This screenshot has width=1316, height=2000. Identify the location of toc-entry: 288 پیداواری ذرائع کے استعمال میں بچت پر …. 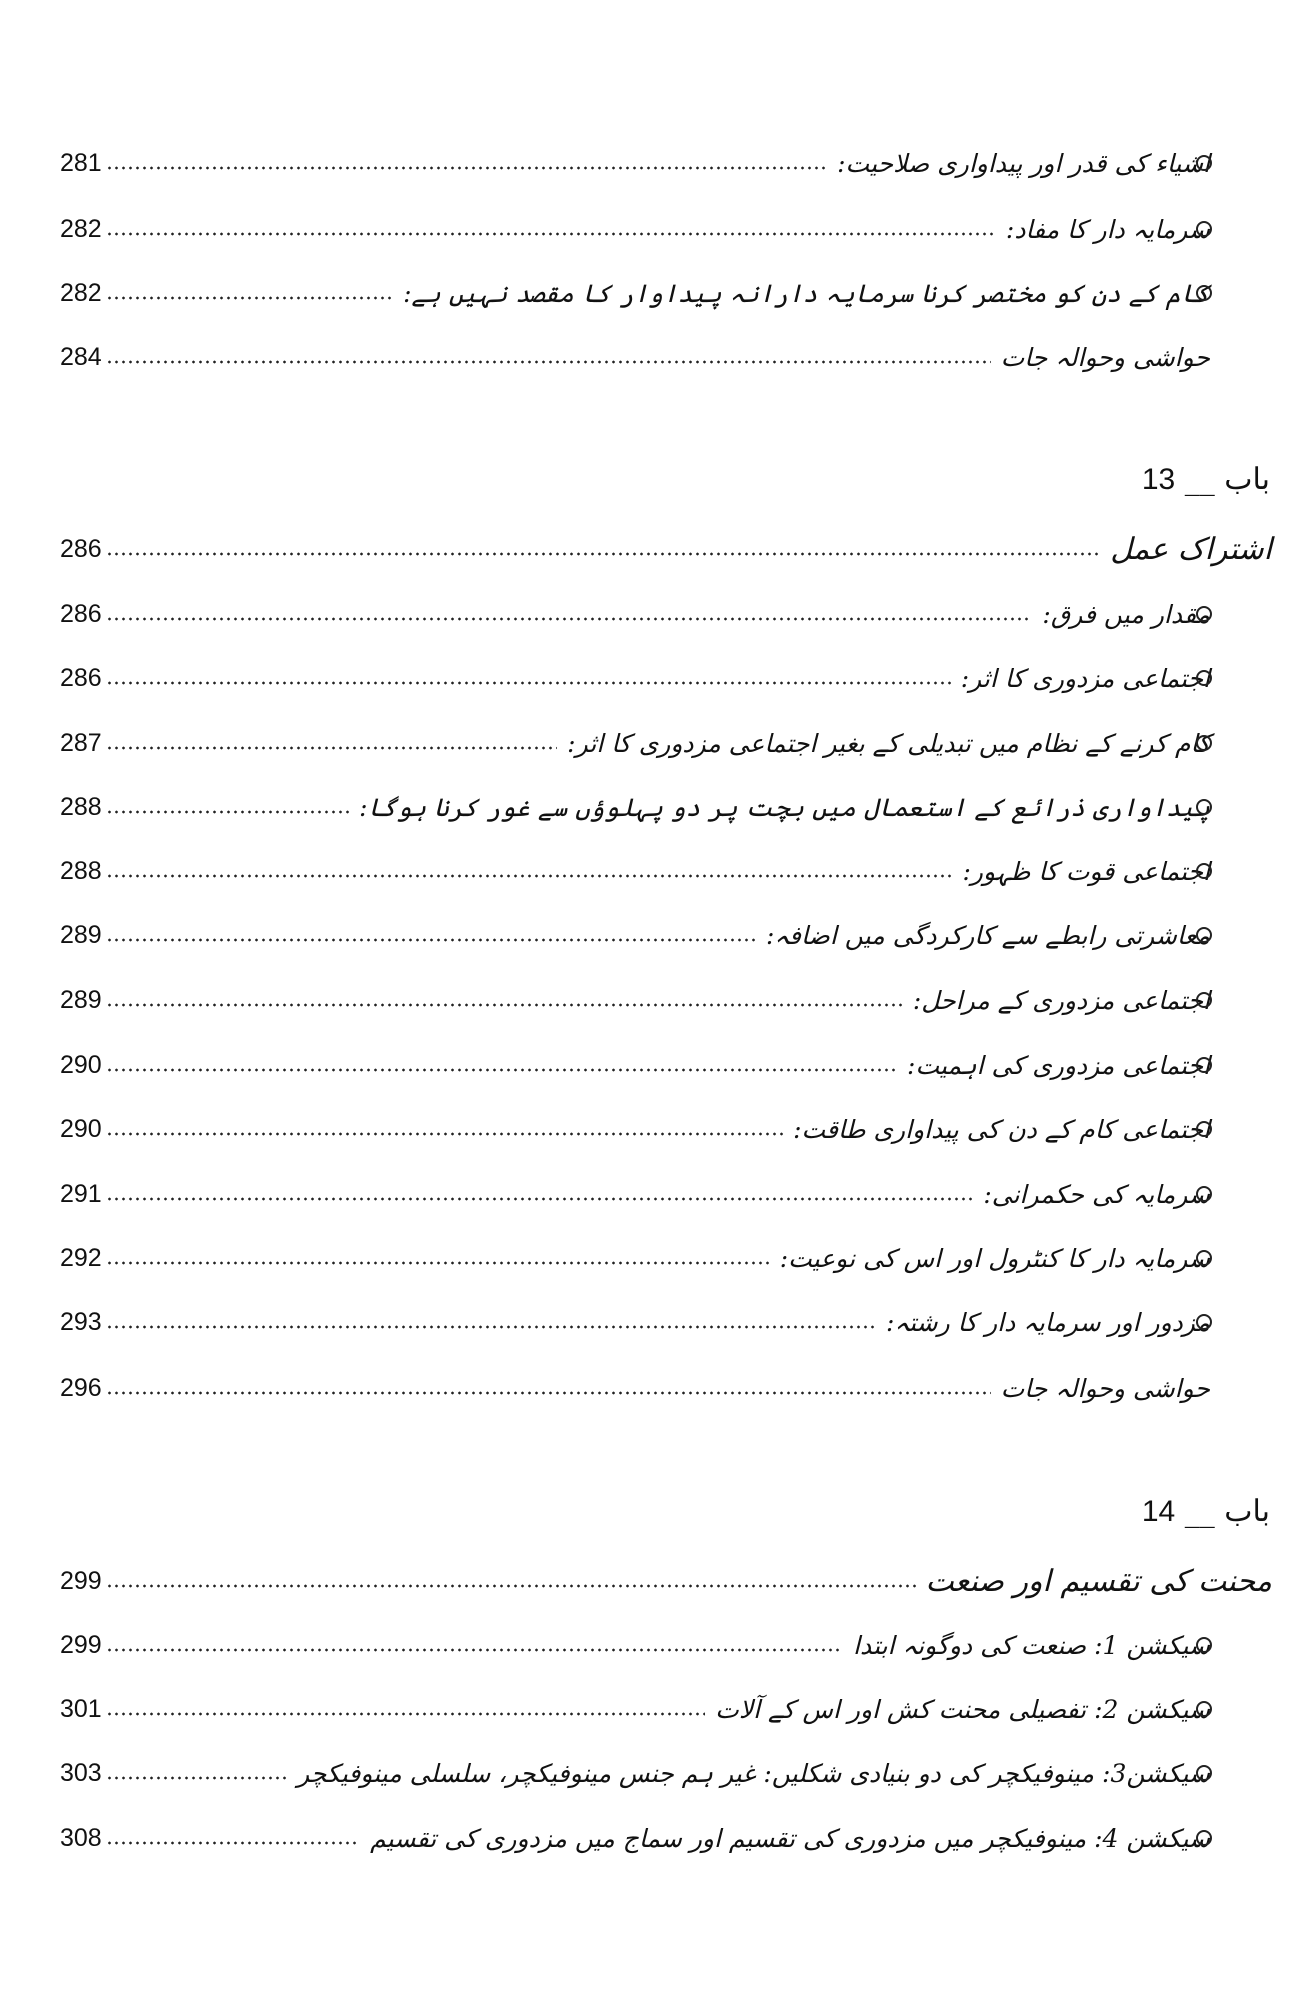
(635, 807).